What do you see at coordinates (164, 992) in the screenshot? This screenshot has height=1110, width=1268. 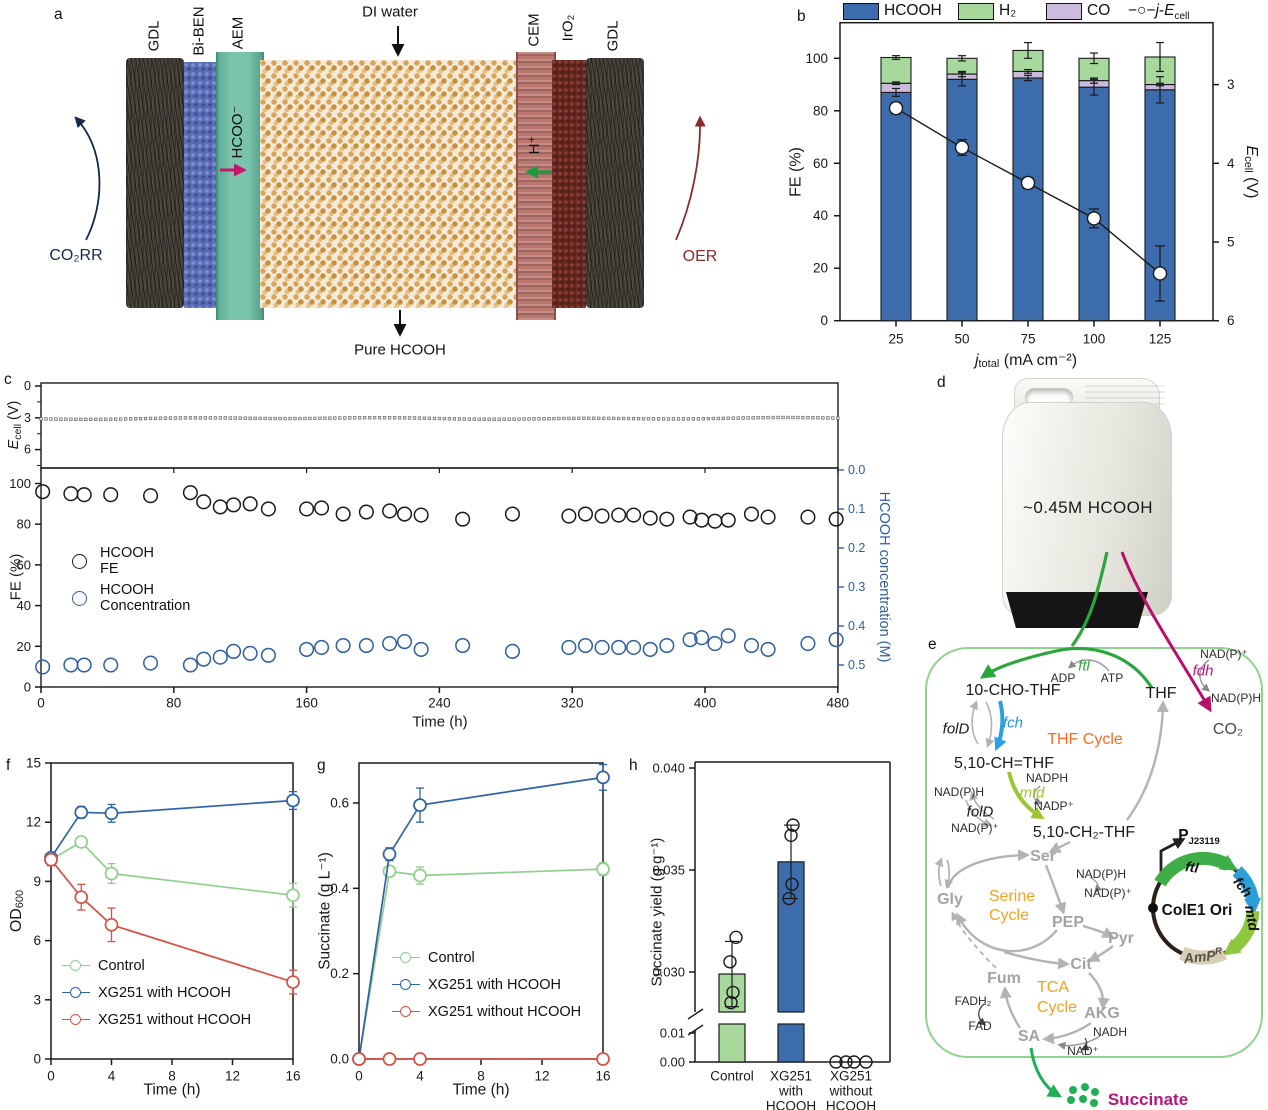 I see `with-hcooh-label: XG251 with HCOOH` at bounding box center [164, 992].